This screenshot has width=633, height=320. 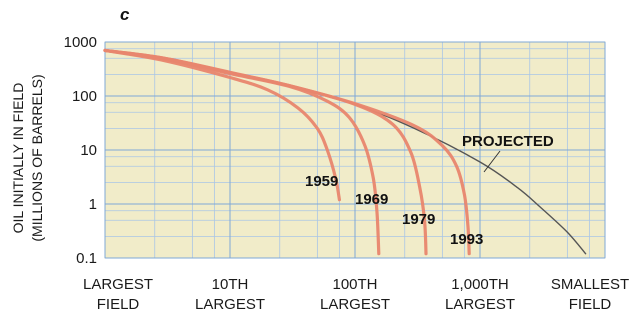 What do you see at coordinates (88, 150) in the screenshot?
I see `y-tick-label: 10` at bounding box center [88, 150].